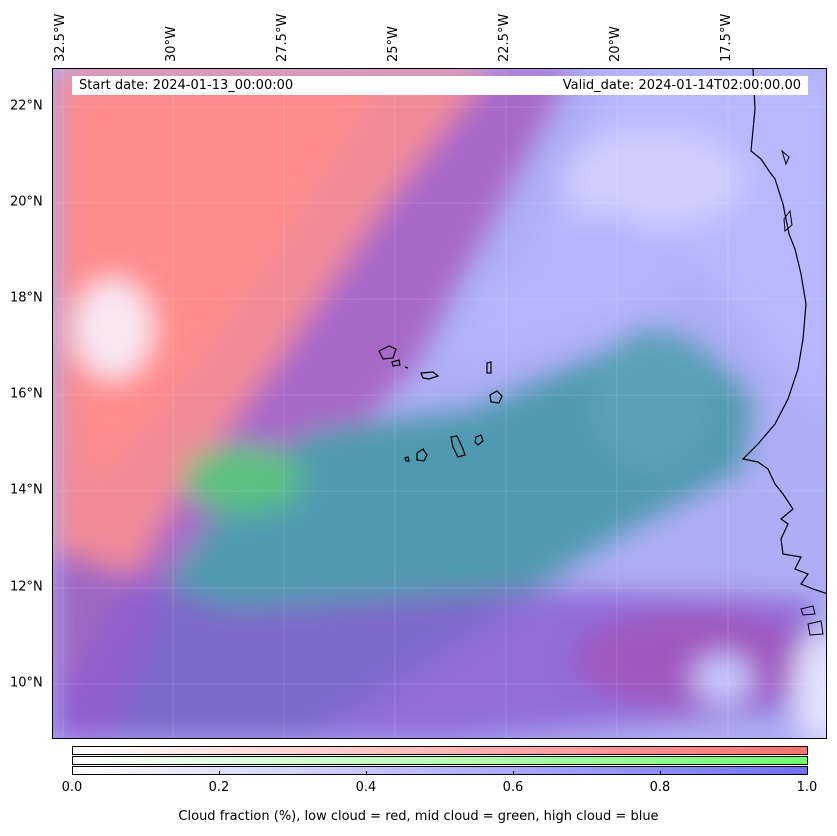 This screenshot has height=836, width=837. What do you see at coordinates (681, 85) in the screenshot?
I see `valid-date: Valid_date: 2024-01-14T02:00:00.00` at bounding box center [681, 85].